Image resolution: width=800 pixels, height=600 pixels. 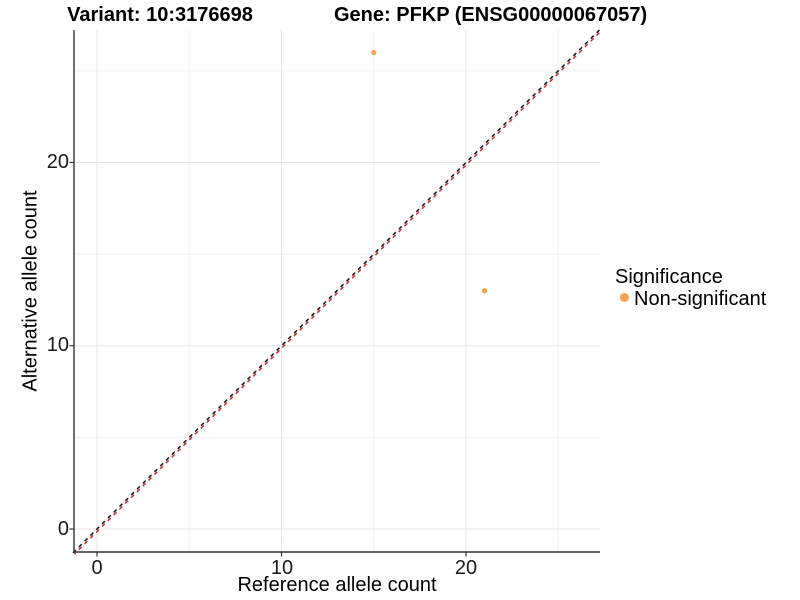 What do you see at coordinates (282, 568) in the screenshot?
I see `x-tick-label-10: 10` at bounding box center [282, 568].